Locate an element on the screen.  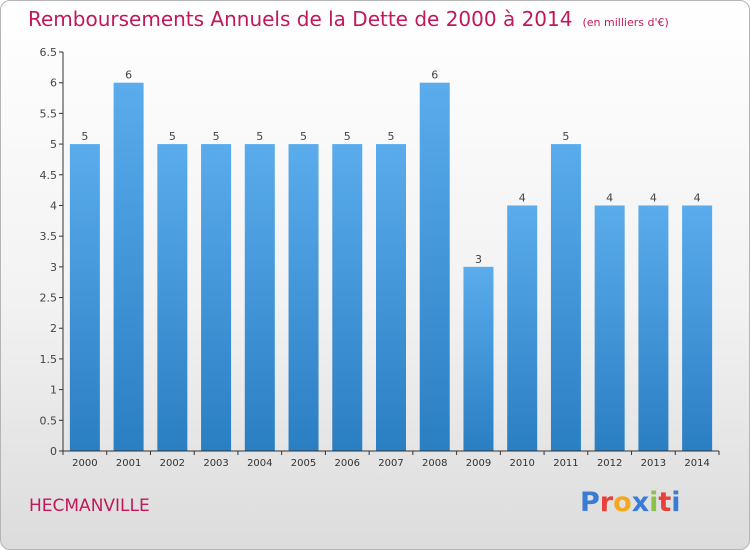
title-unit: (en milliers d'€) is located at coordinates (625, 22).